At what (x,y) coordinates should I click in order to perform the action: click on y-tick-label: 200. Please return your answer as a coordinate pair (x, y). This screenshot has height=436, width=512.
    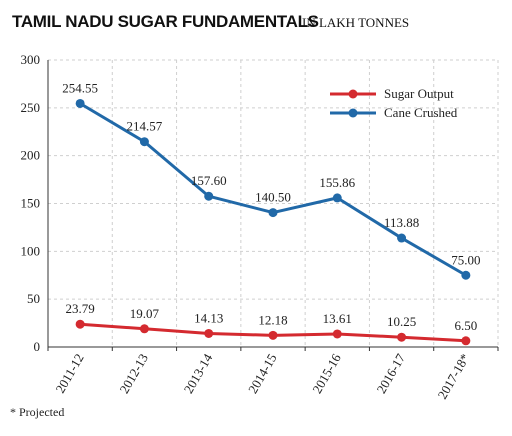
    Looking at the image, I should click on (31, 155).